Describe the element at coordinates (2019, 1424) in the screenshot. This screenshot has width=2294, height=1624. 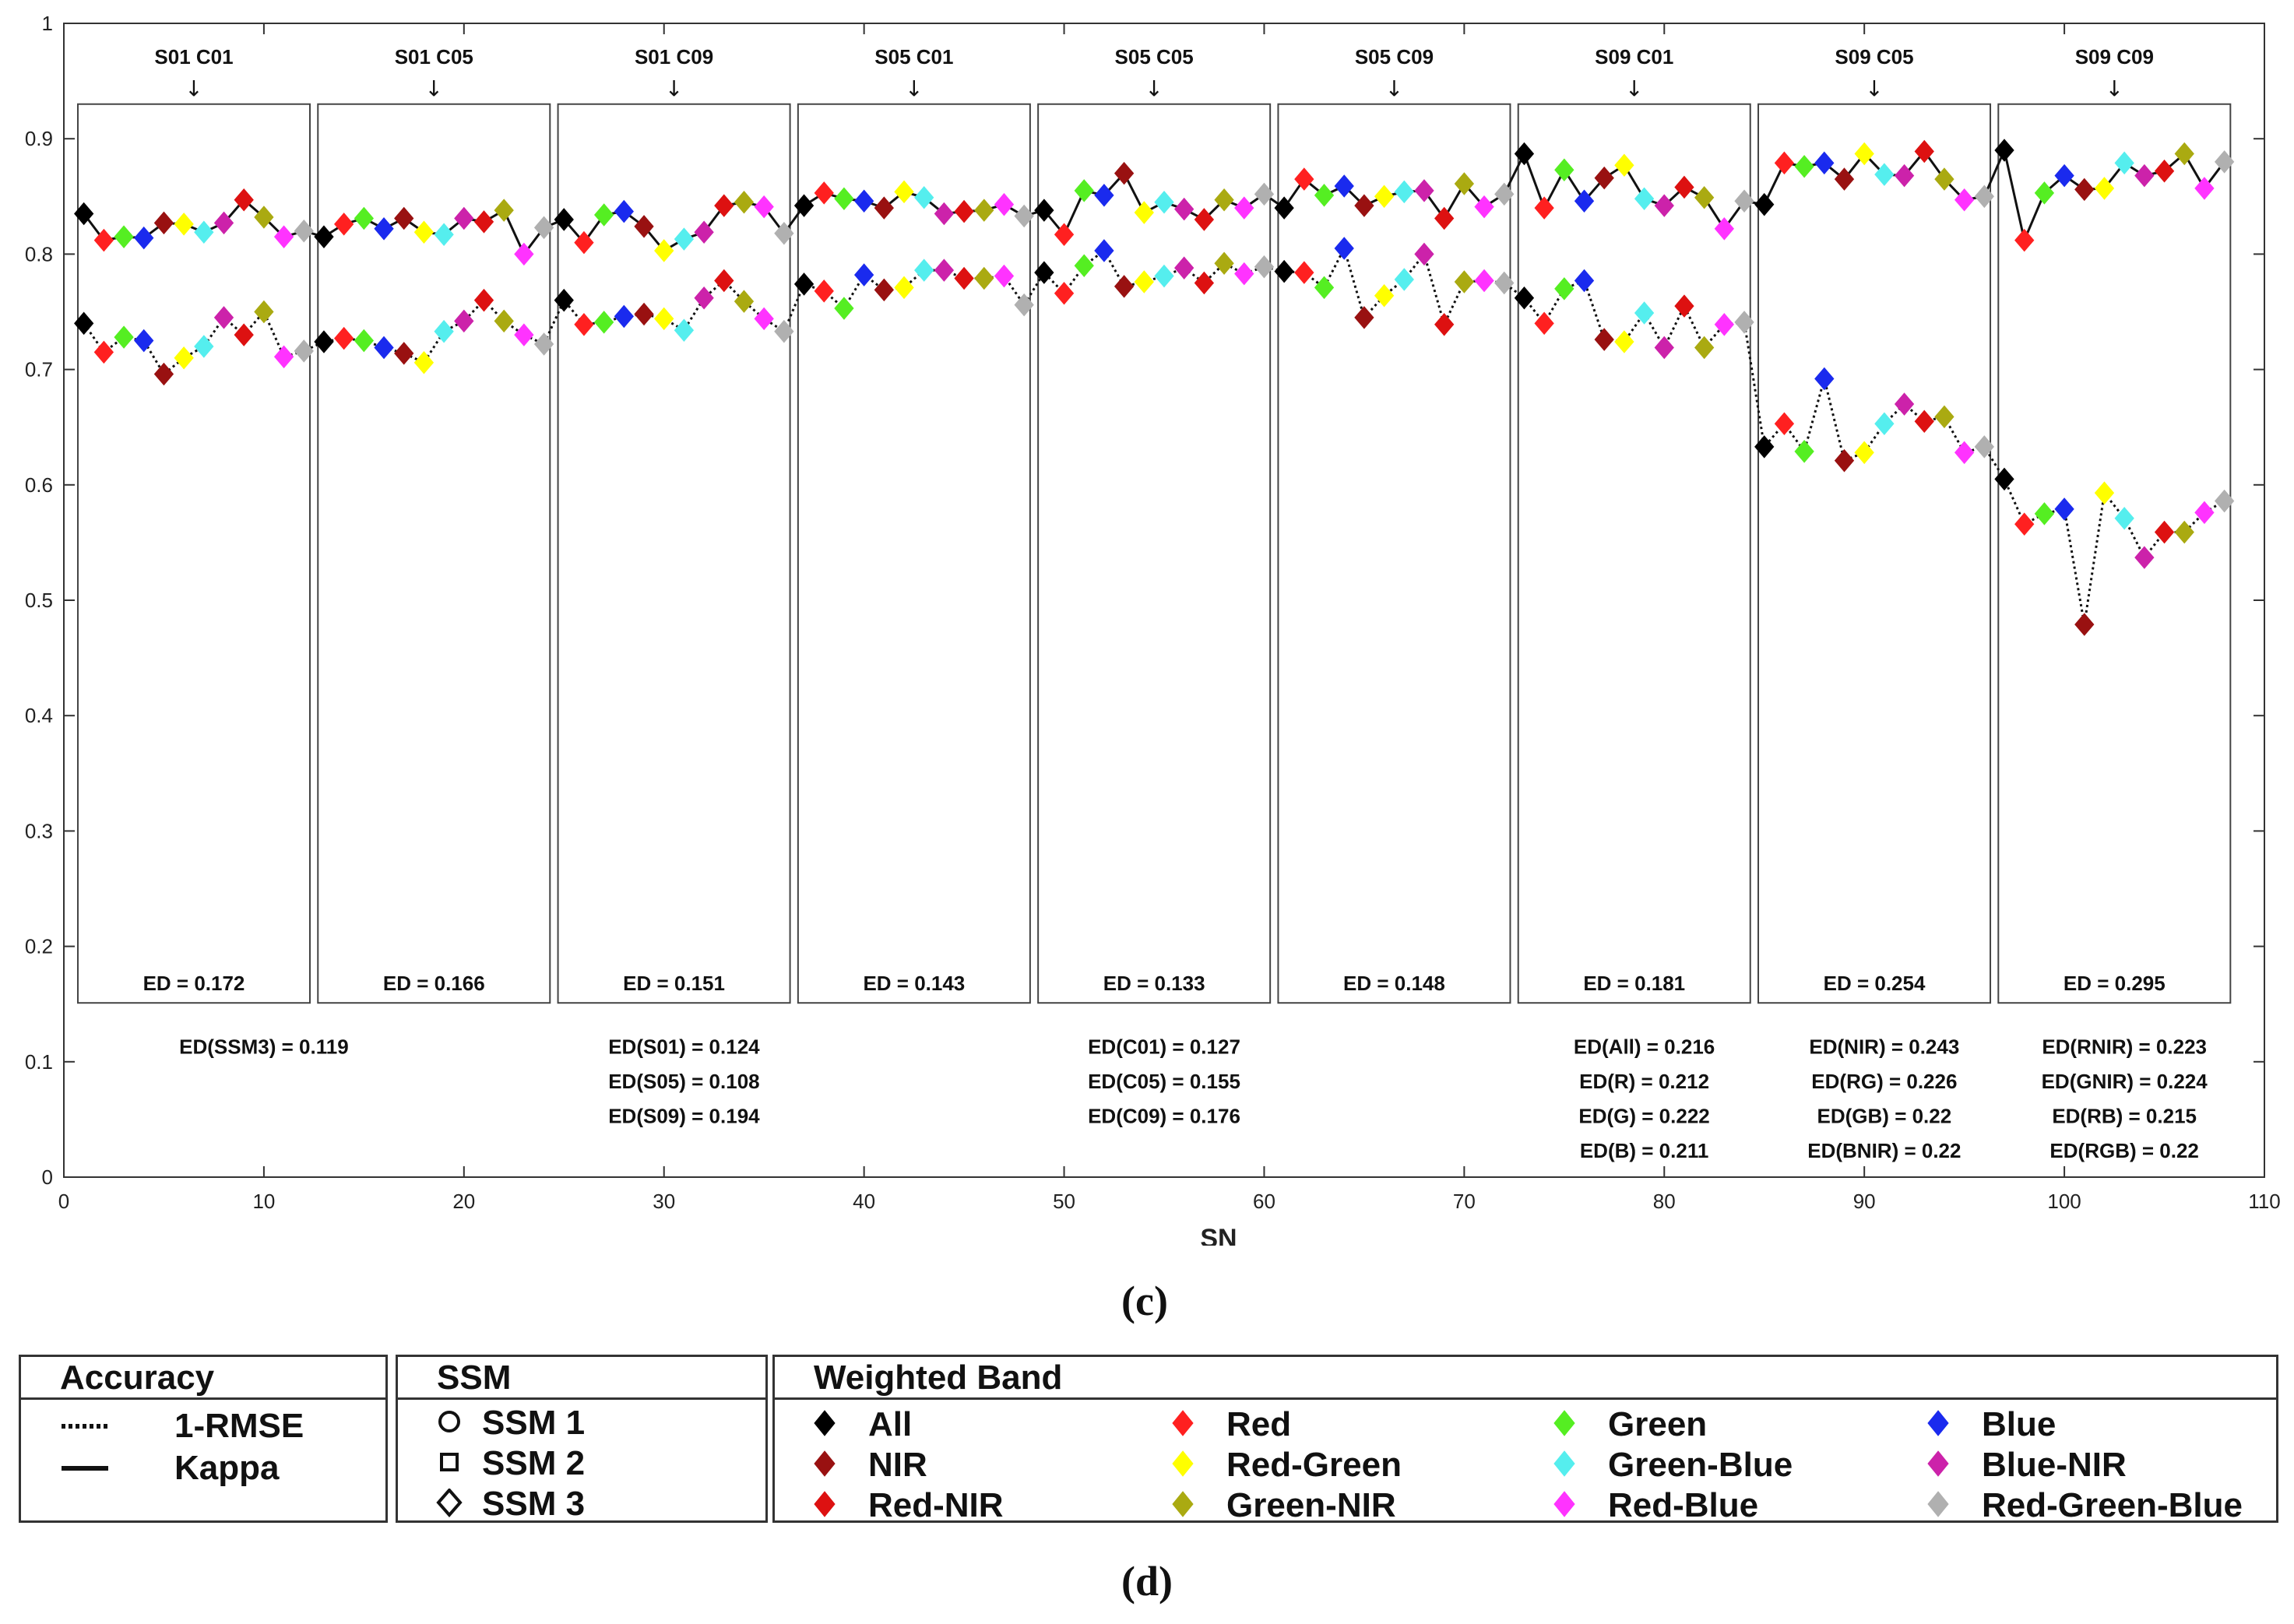
I see `legend-item-label: Blue` at that location.